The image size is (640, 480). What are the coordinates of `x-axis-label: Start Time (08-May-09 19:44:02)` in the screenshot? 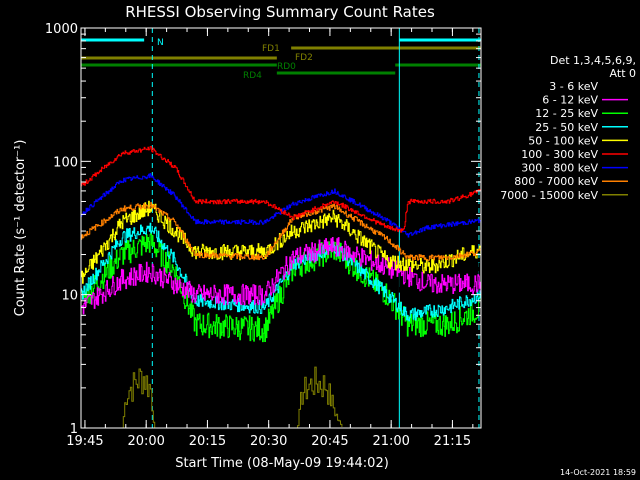 It's located at (282, 463).